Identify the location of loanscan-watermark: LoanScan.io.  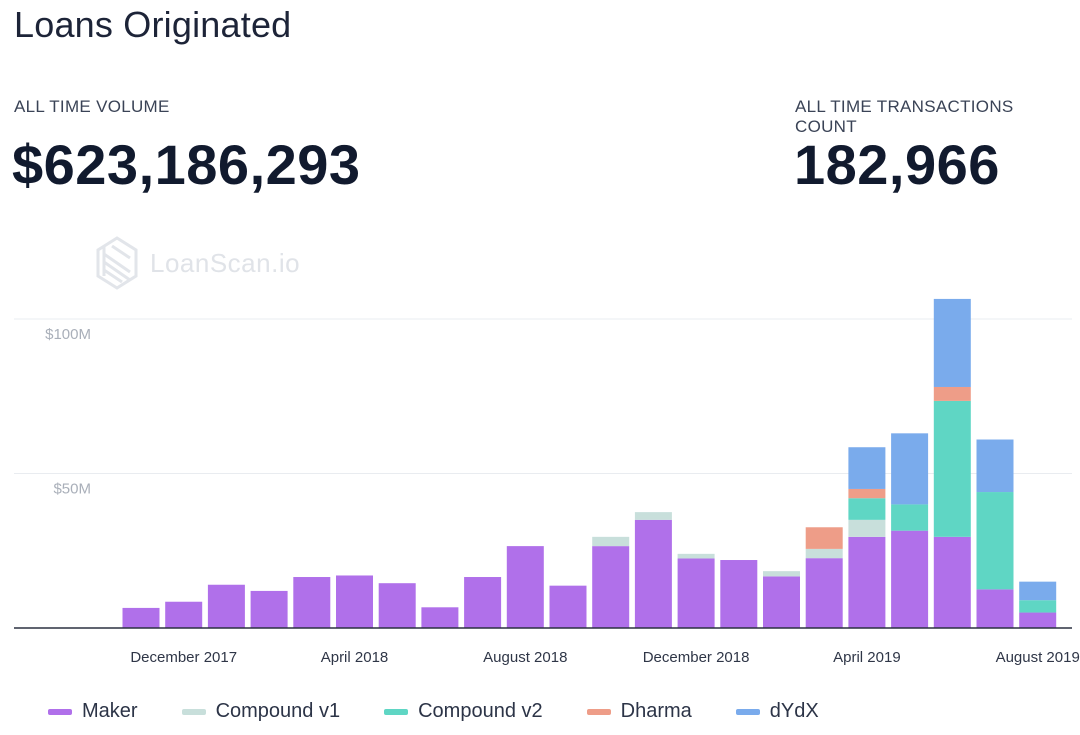
(196, 263).